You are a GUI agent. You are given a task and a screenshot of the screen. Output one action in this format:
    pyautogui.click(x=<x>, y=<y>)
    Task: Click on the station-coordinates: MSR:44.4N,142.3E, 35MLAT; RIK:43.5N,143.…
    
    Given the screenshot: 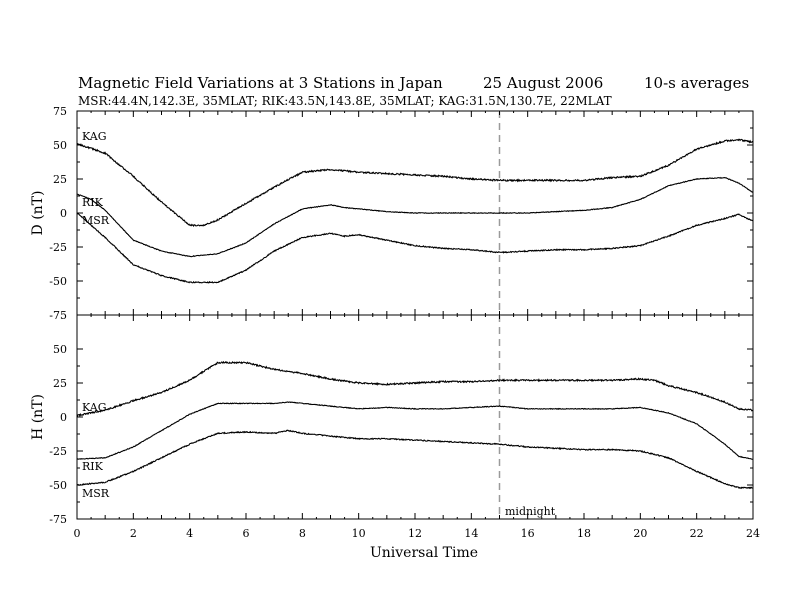 What is the action you would take?
    pyautogui.click(x=345, y=101)
    